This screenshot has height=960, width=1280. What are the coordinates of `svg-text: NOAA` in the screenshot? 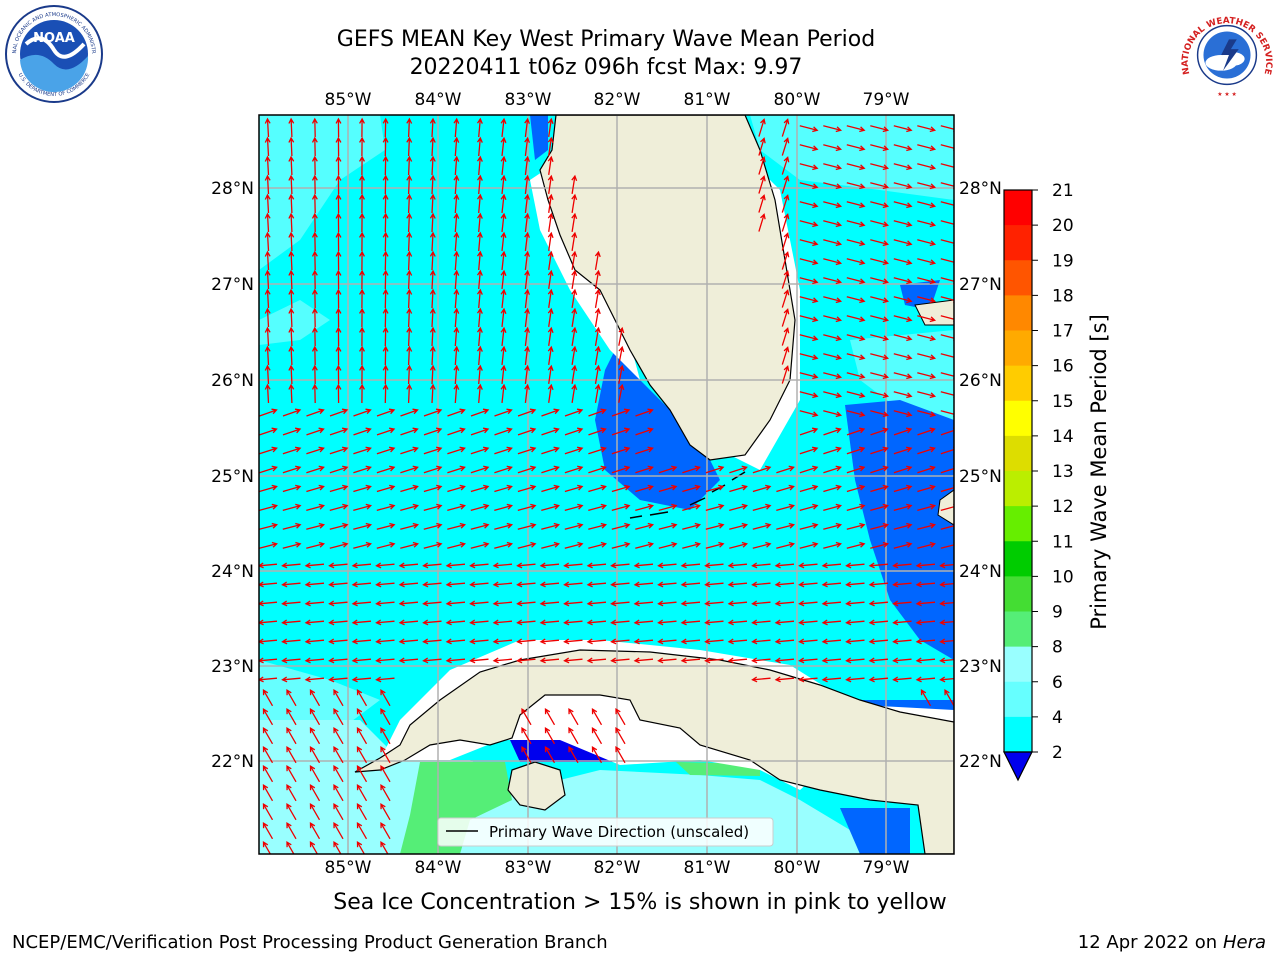 It's located at (54, 38).